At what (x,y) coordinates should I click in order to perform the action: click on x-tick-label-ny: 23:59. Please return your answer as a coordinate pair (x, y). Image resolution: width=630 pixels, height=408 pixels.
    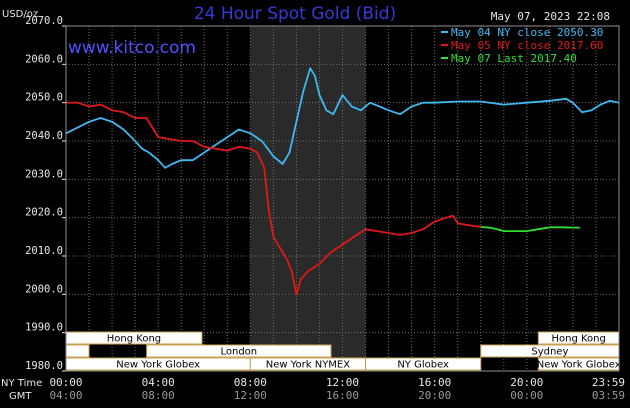
    Looking at the image, I should click on (608, 382).